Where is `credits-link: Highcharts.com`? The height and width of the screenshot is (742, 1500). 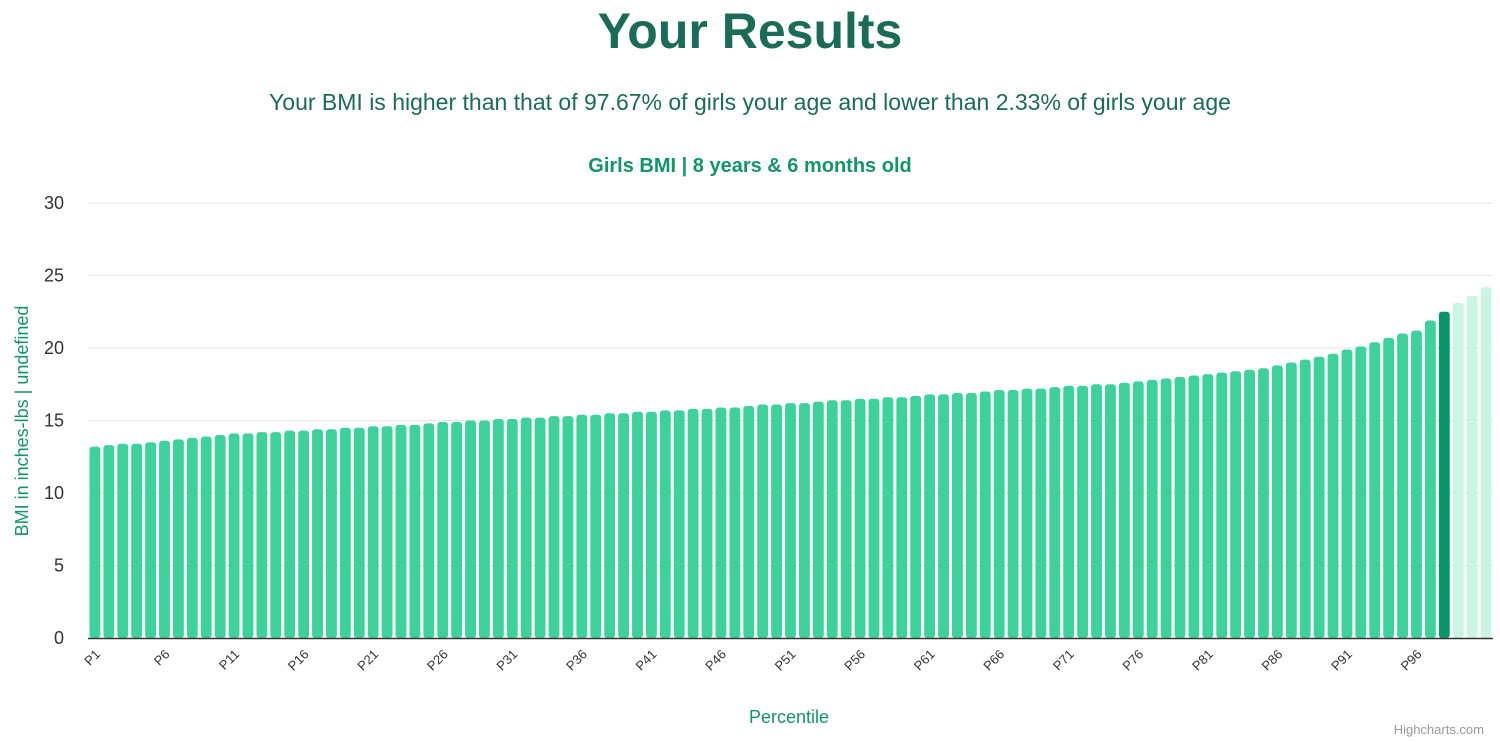 credits-link: Highcharts.com is located at coordinates (1439, 729).